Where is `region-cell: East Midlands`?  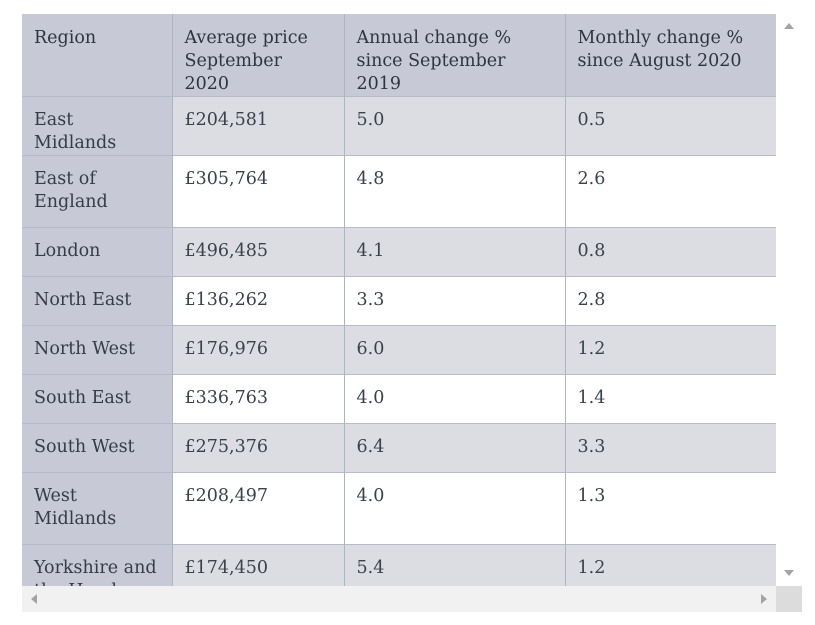
region-cell: East Midlands is located at coordinates (97, 126).